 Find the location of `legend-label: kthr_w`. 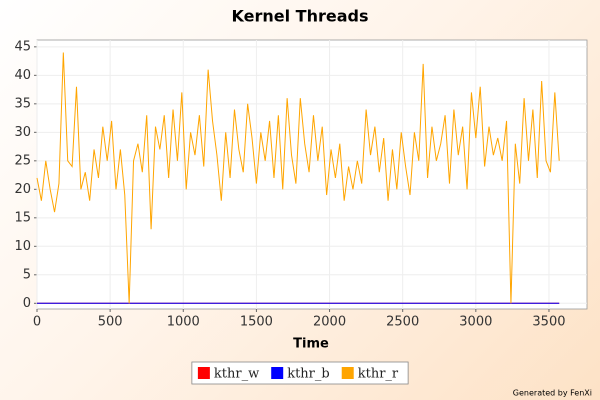

legend-label: kthr_w is located at coordinates (236, 374).